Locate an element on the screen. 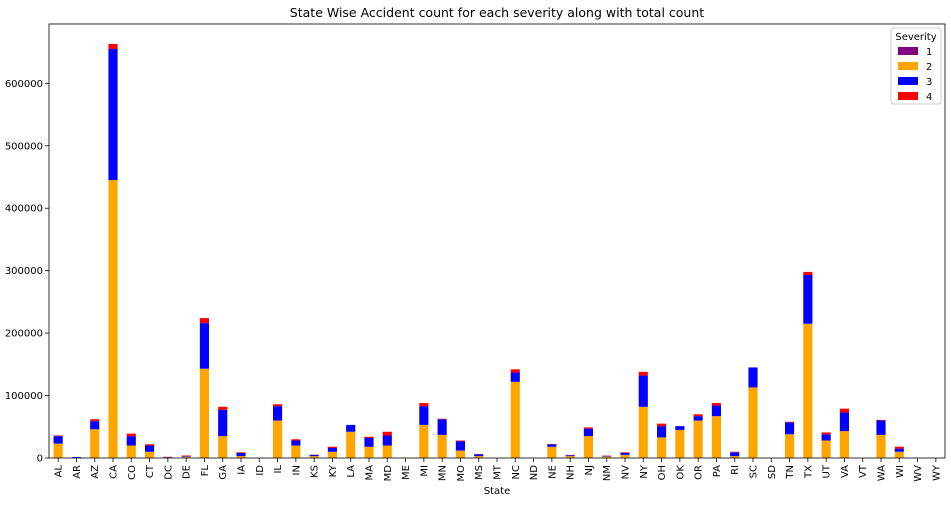  x-tick-label-MS: MS is located at coordinates (479, 472).